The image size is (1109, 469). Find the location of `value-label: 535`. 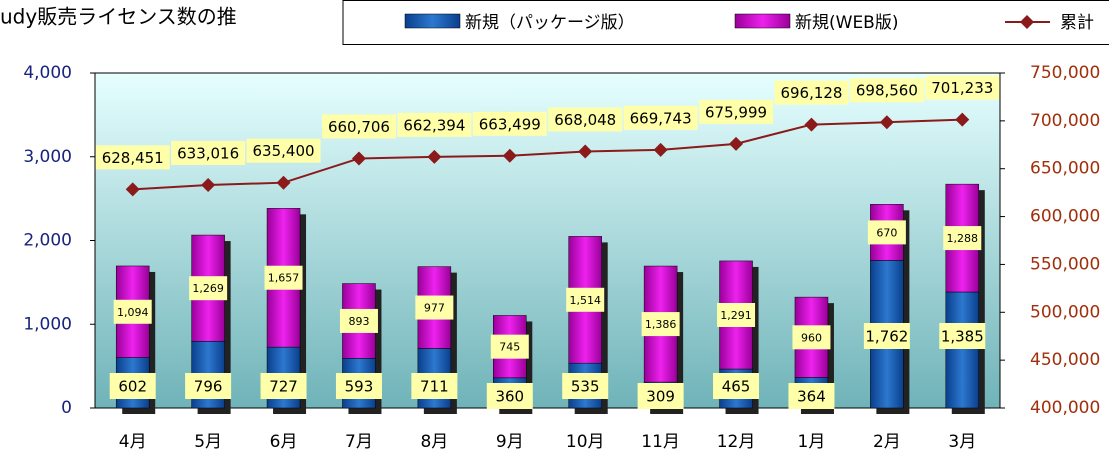

value-label: 535 is located at coordinates (585, 387).